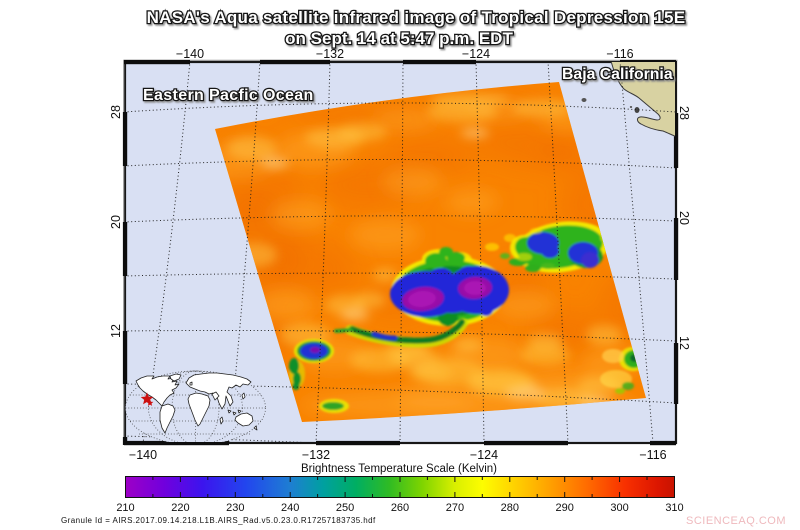 Image resolution: width=800 pixels, height=530 pixels. I want to click on svg-text: Eastern Pacfic Ocean, so click(228, 95).